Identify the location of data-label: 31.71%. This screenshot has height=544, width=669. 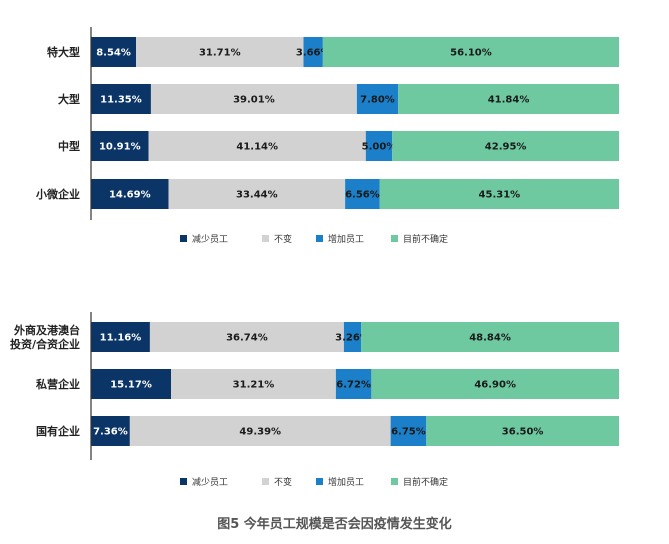
(220, 53).